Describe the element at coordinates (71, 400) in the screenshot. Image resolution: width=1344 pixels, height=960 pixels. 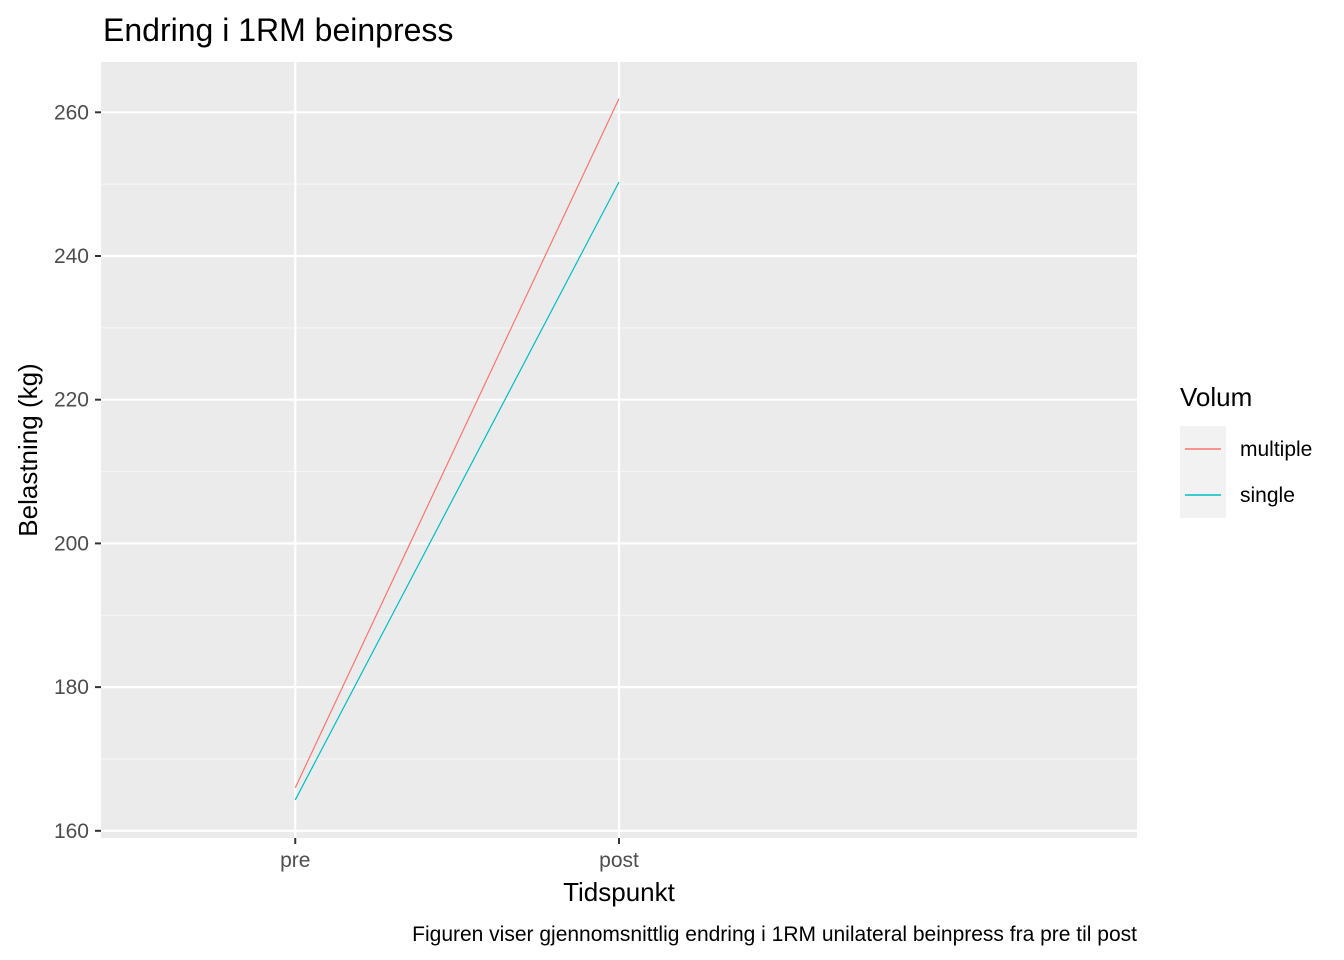
I see `y-tick-label: 220` at that location.